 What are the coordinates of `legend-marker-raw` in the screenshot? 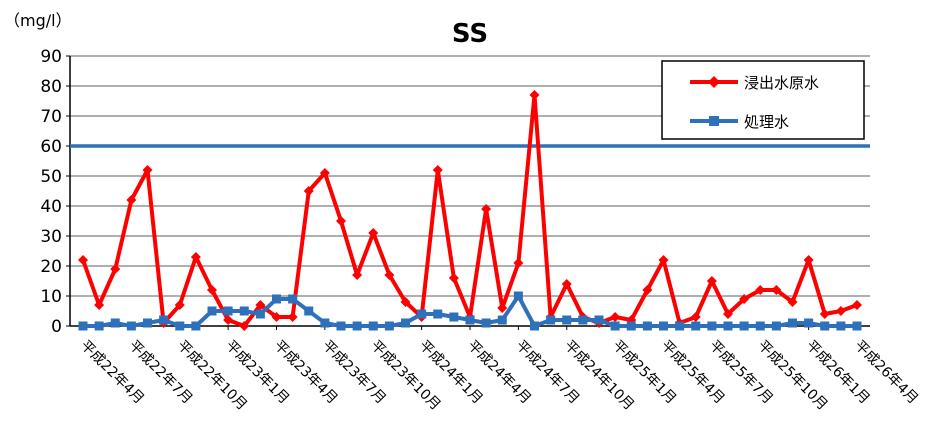 It's located at (714, 82).